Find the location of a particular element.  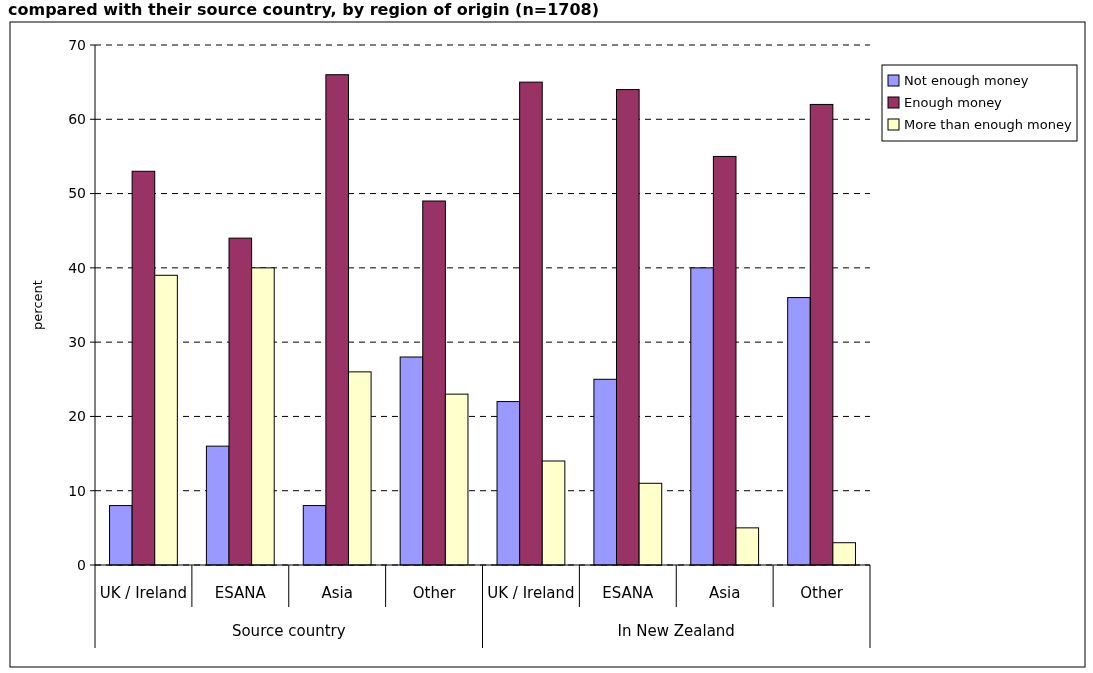

y-tick-label: 50 is located at coordinates (77, 193).